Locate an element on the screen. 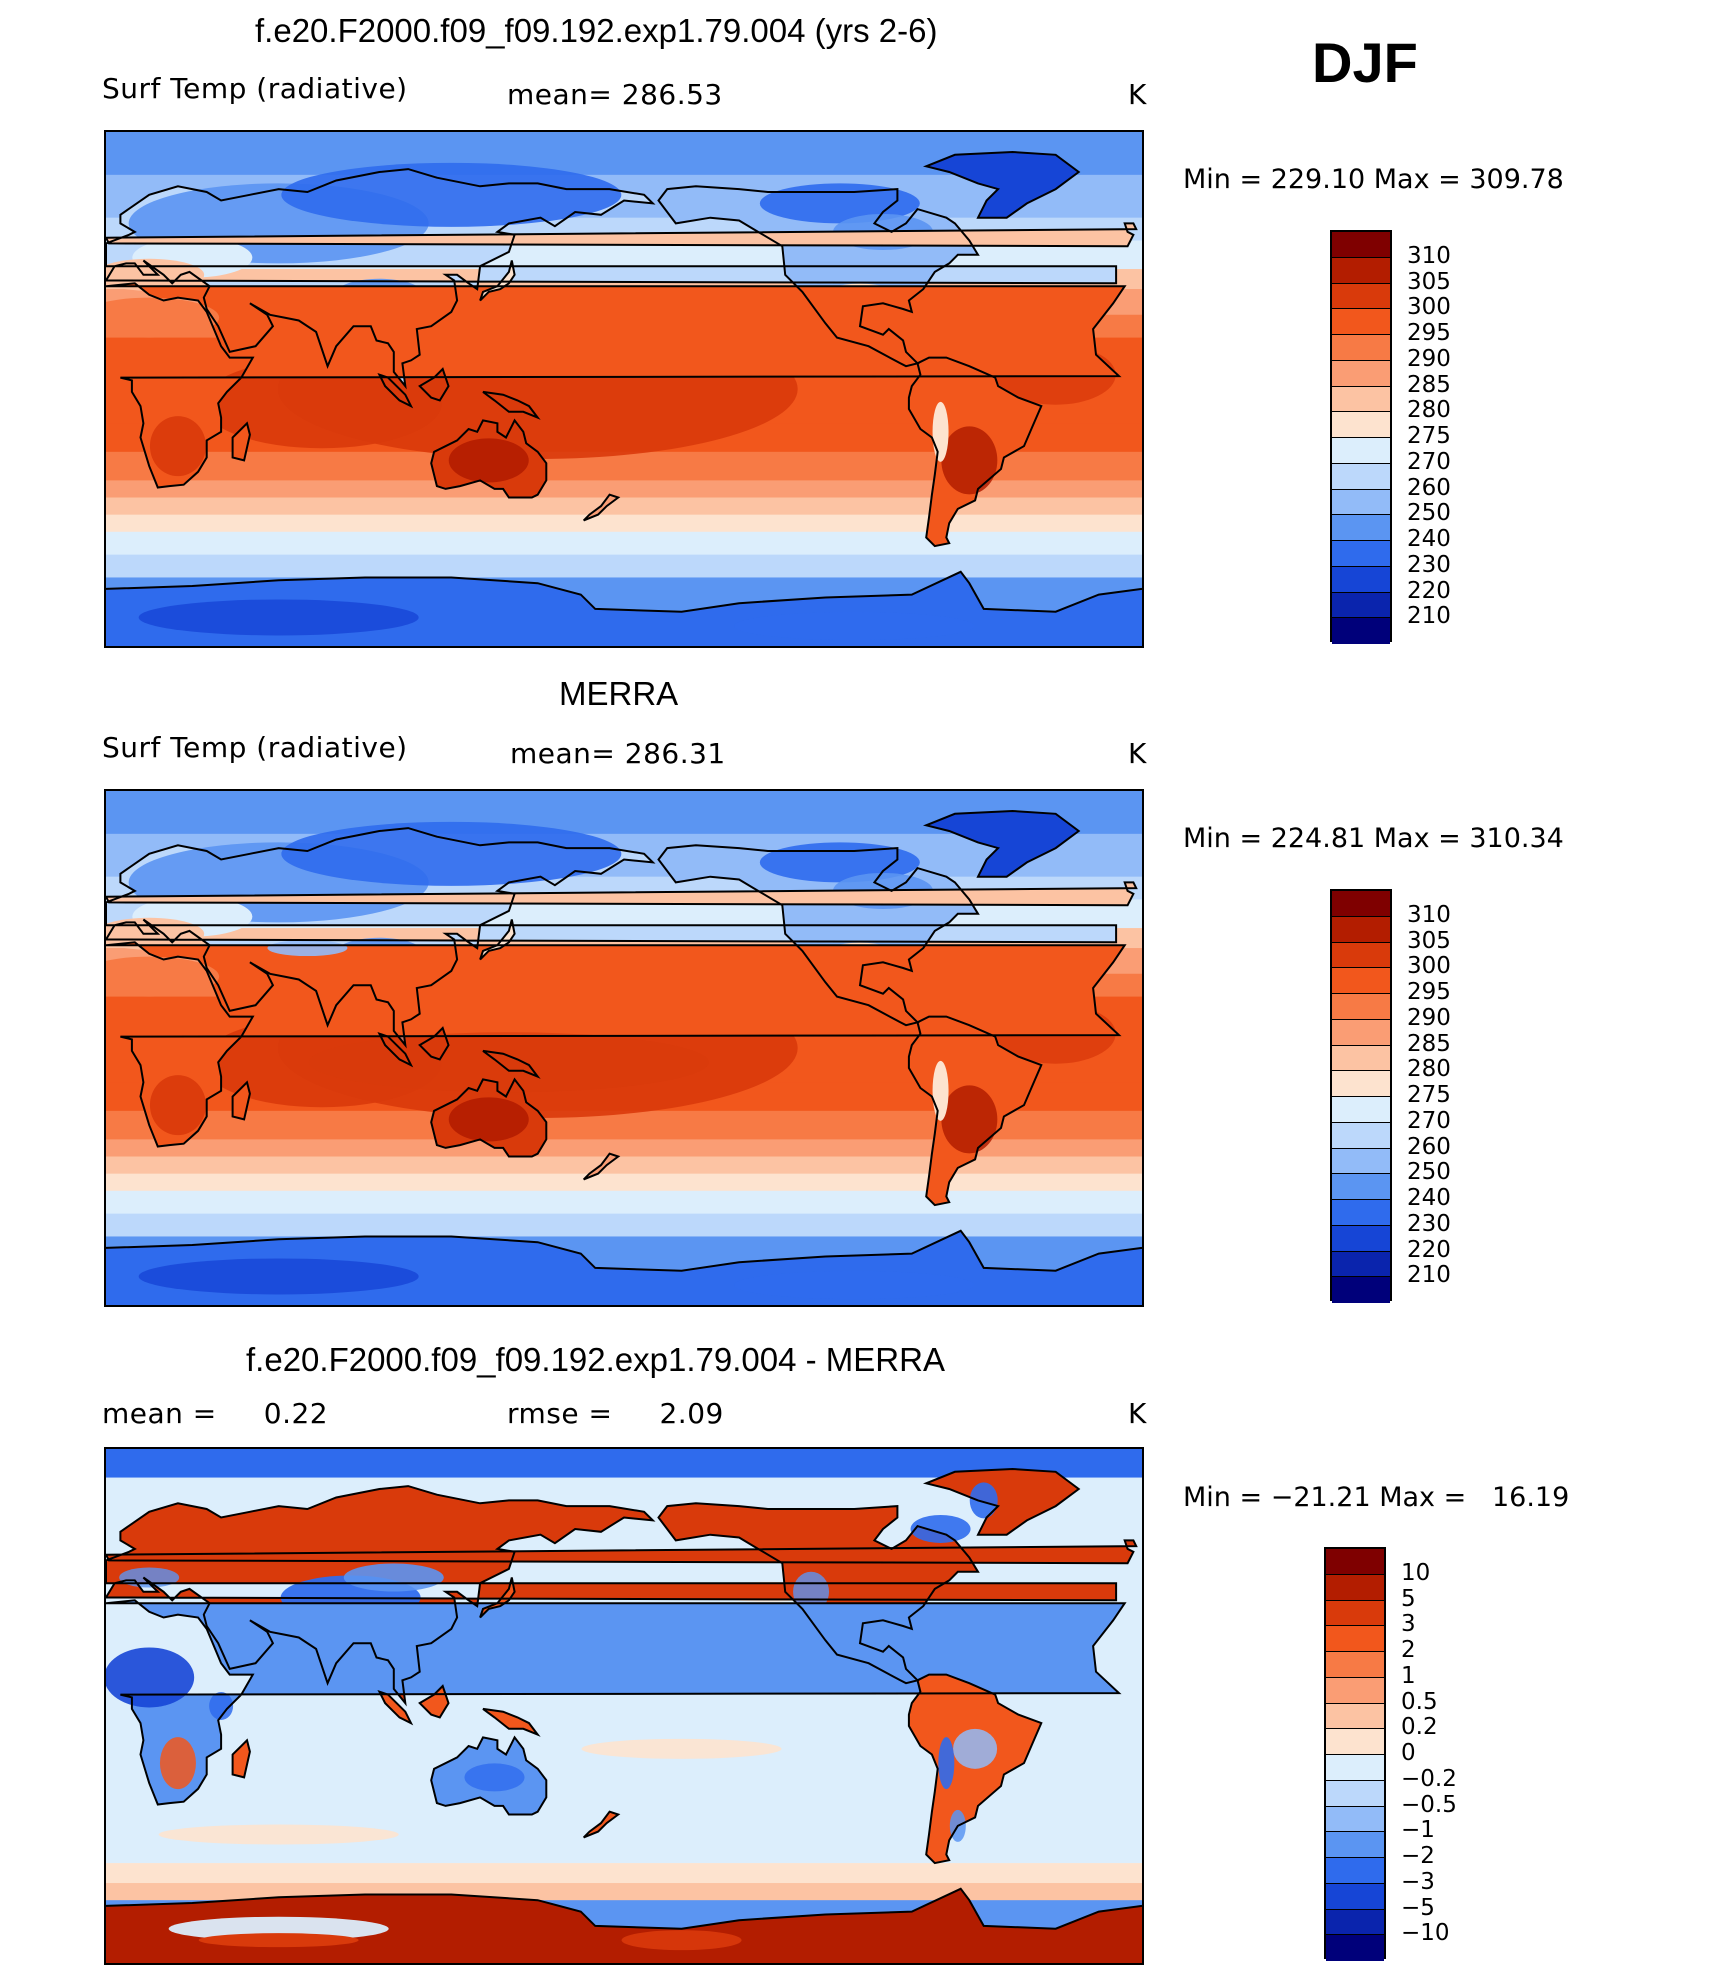 The height and width of the screenshot is (1974, 1710). colorbar-tick-label: 2 is located at coordinates (1408, 1650).